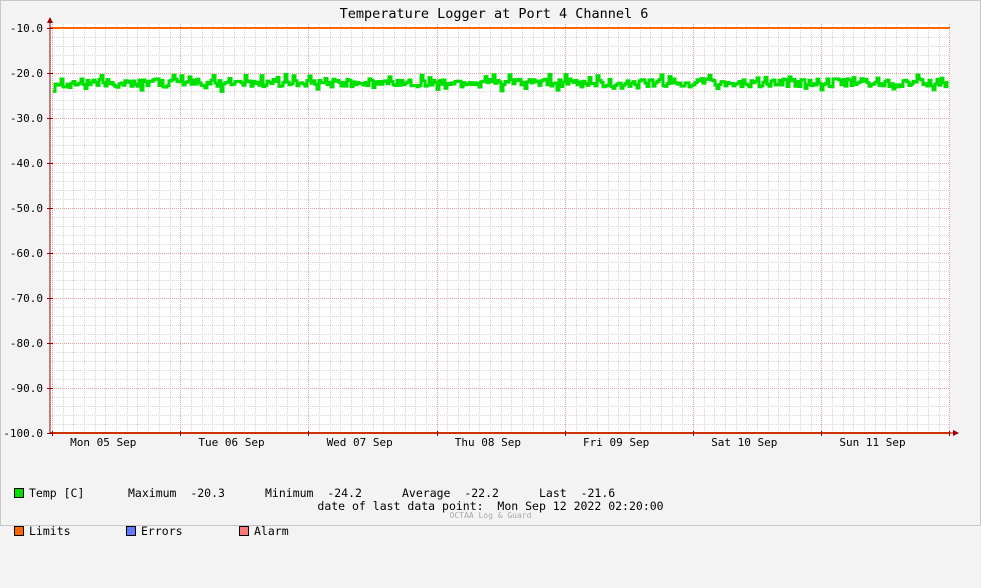 The height and width of the screenshot is (588, 981). Describe the element at coordinates (26, 298) in the screenshot. I see `y-tick-label: -70.0` at that location.